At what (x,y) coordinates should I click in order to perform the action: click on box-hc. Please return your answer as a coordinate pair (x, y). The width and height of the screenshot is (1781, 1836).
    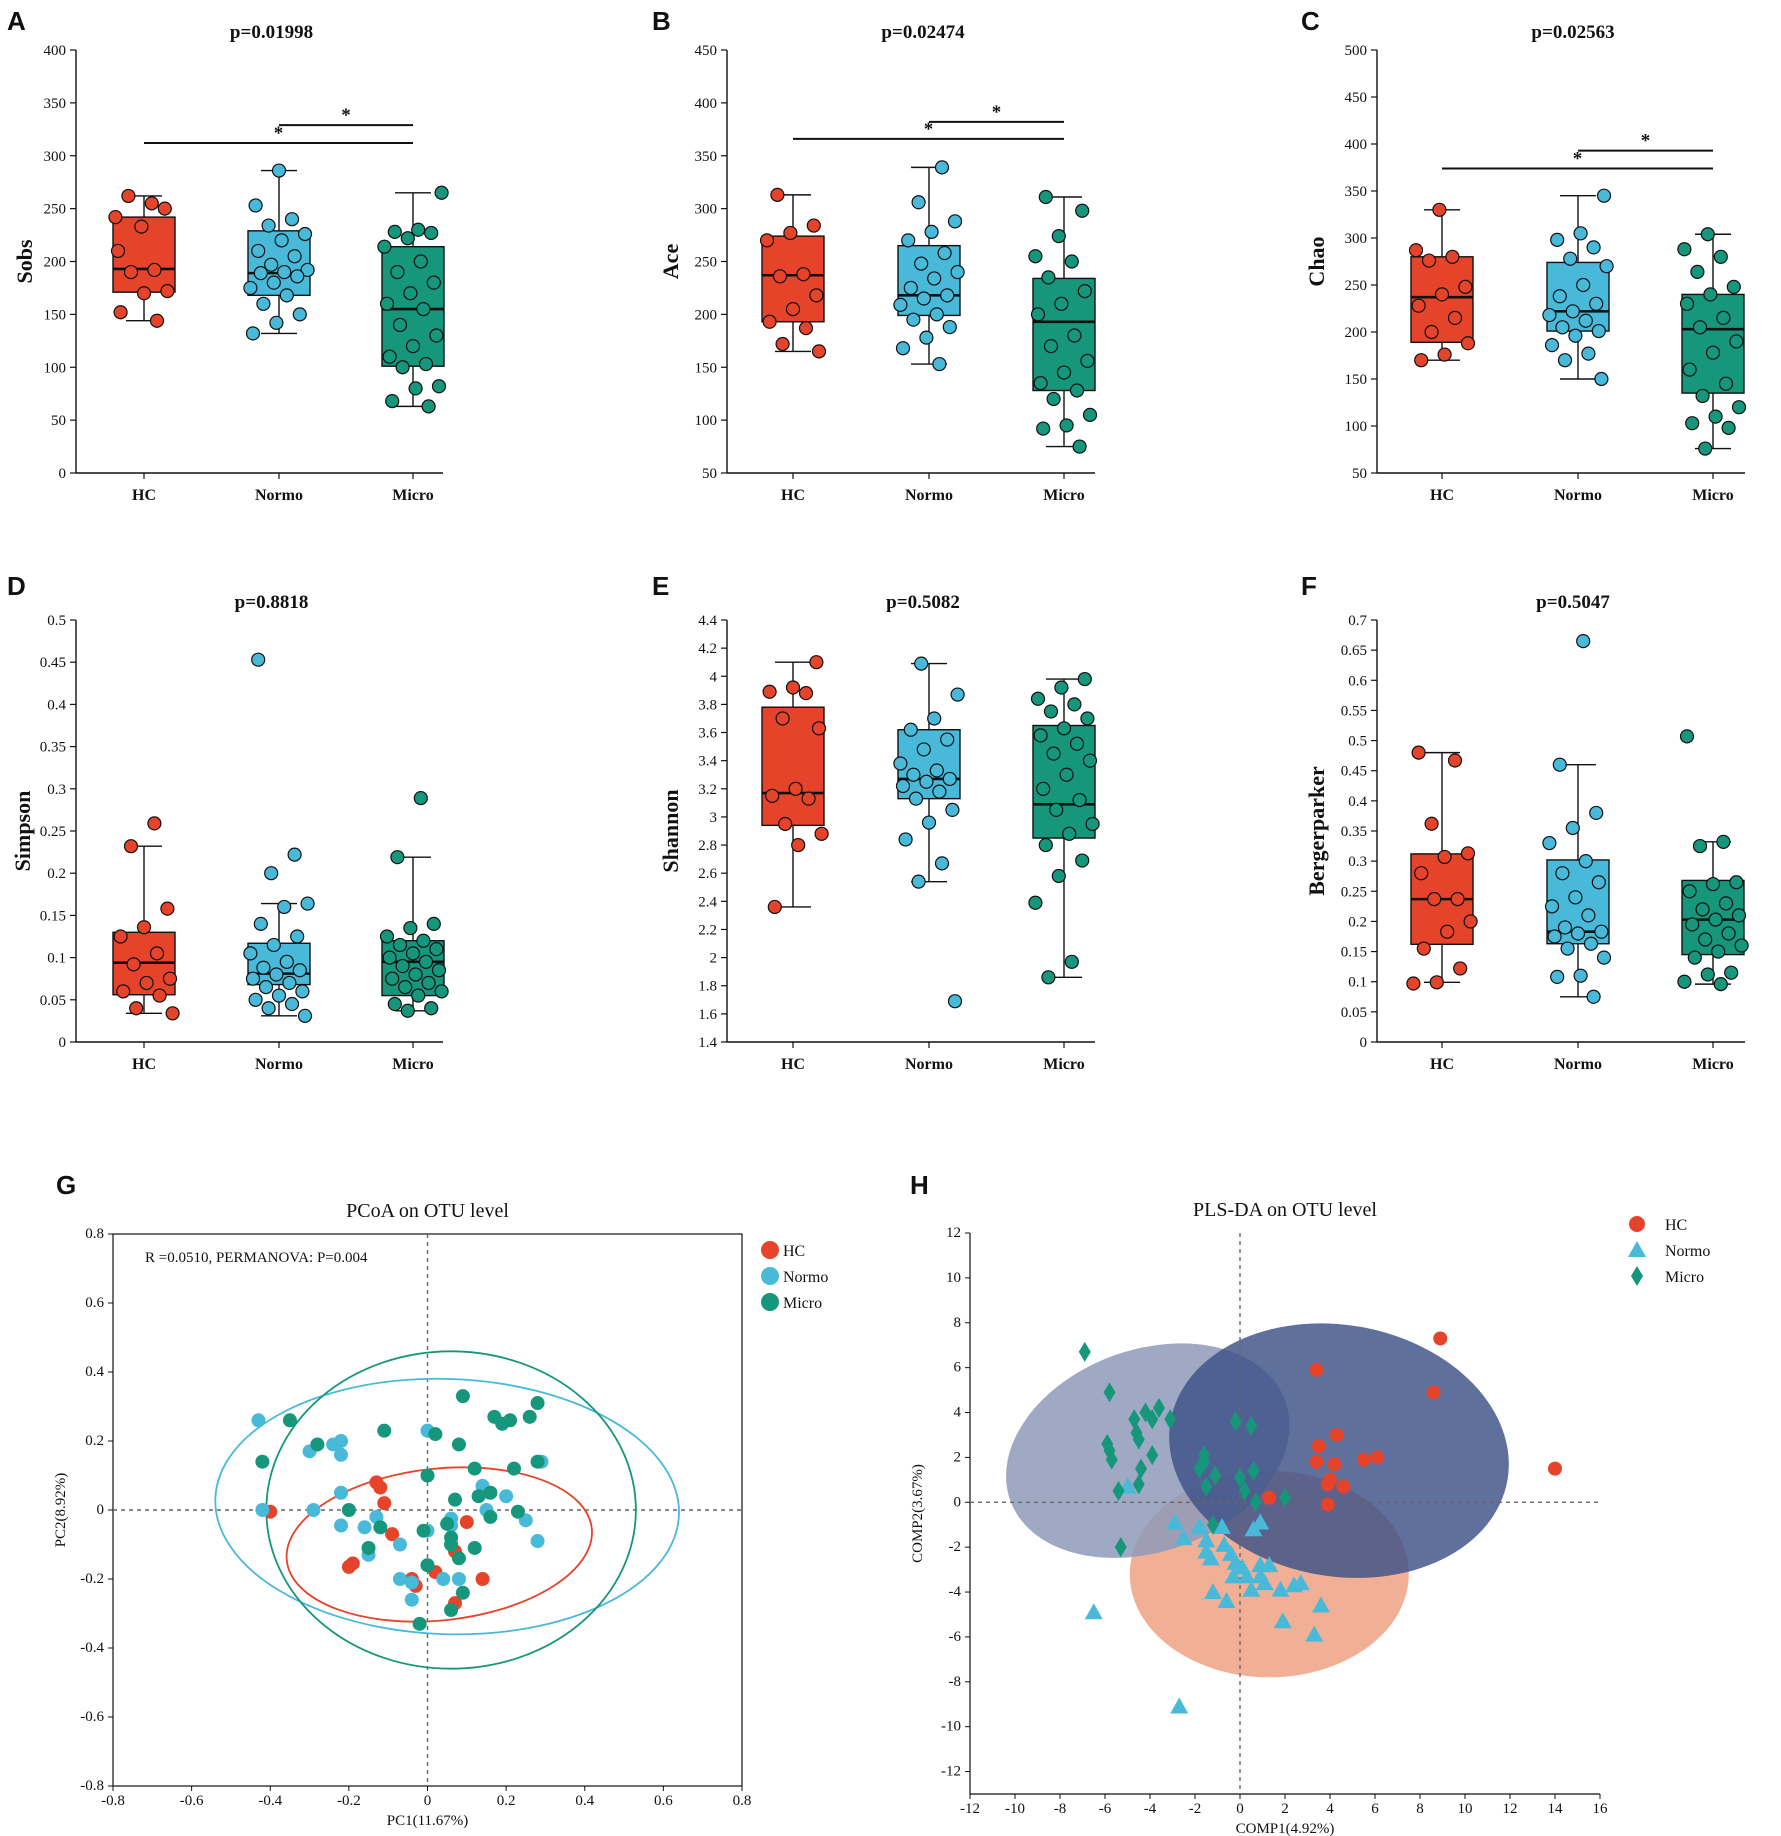
    Looking at the image, I should click on (793, 273).